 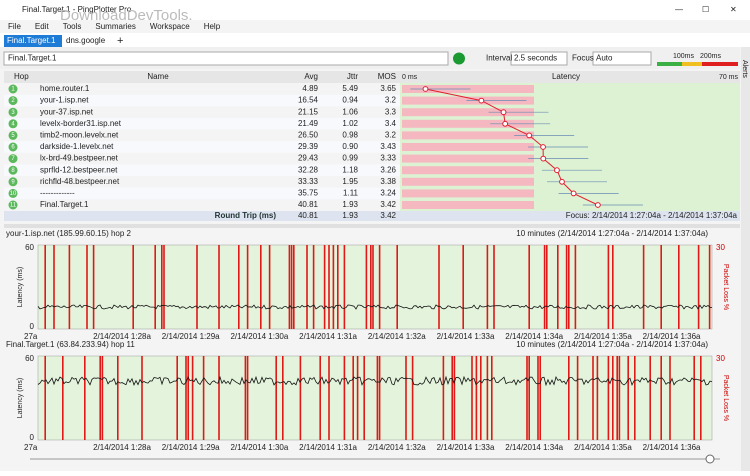 I want to click on x-tick-label: 2/14/2014 1:34a, so click(x=534, y=447).